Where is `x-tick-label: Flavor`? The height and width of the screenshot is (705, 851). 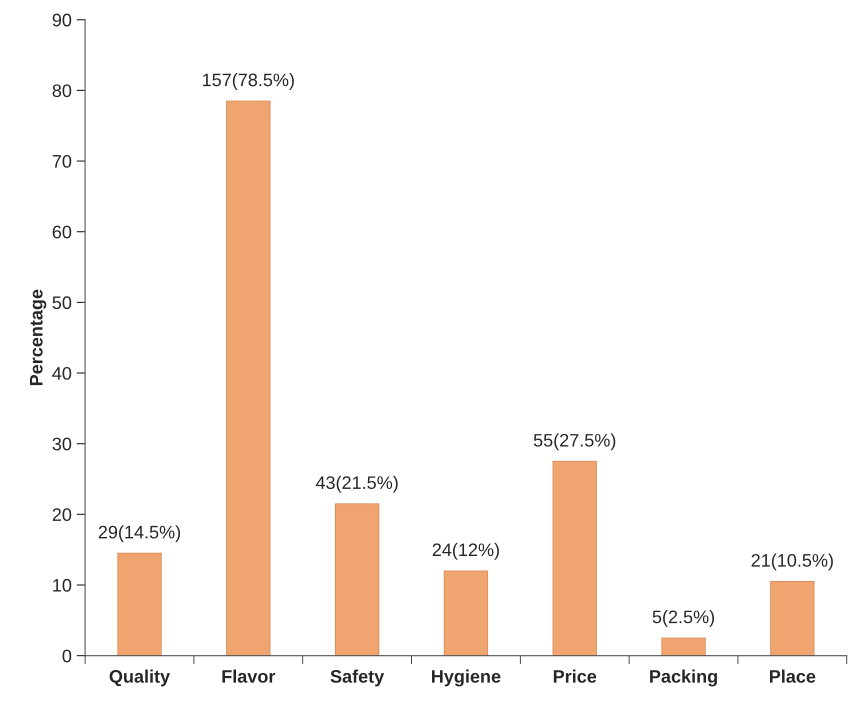
x-tick-label: Flavor is located at coordinates (249, 676).